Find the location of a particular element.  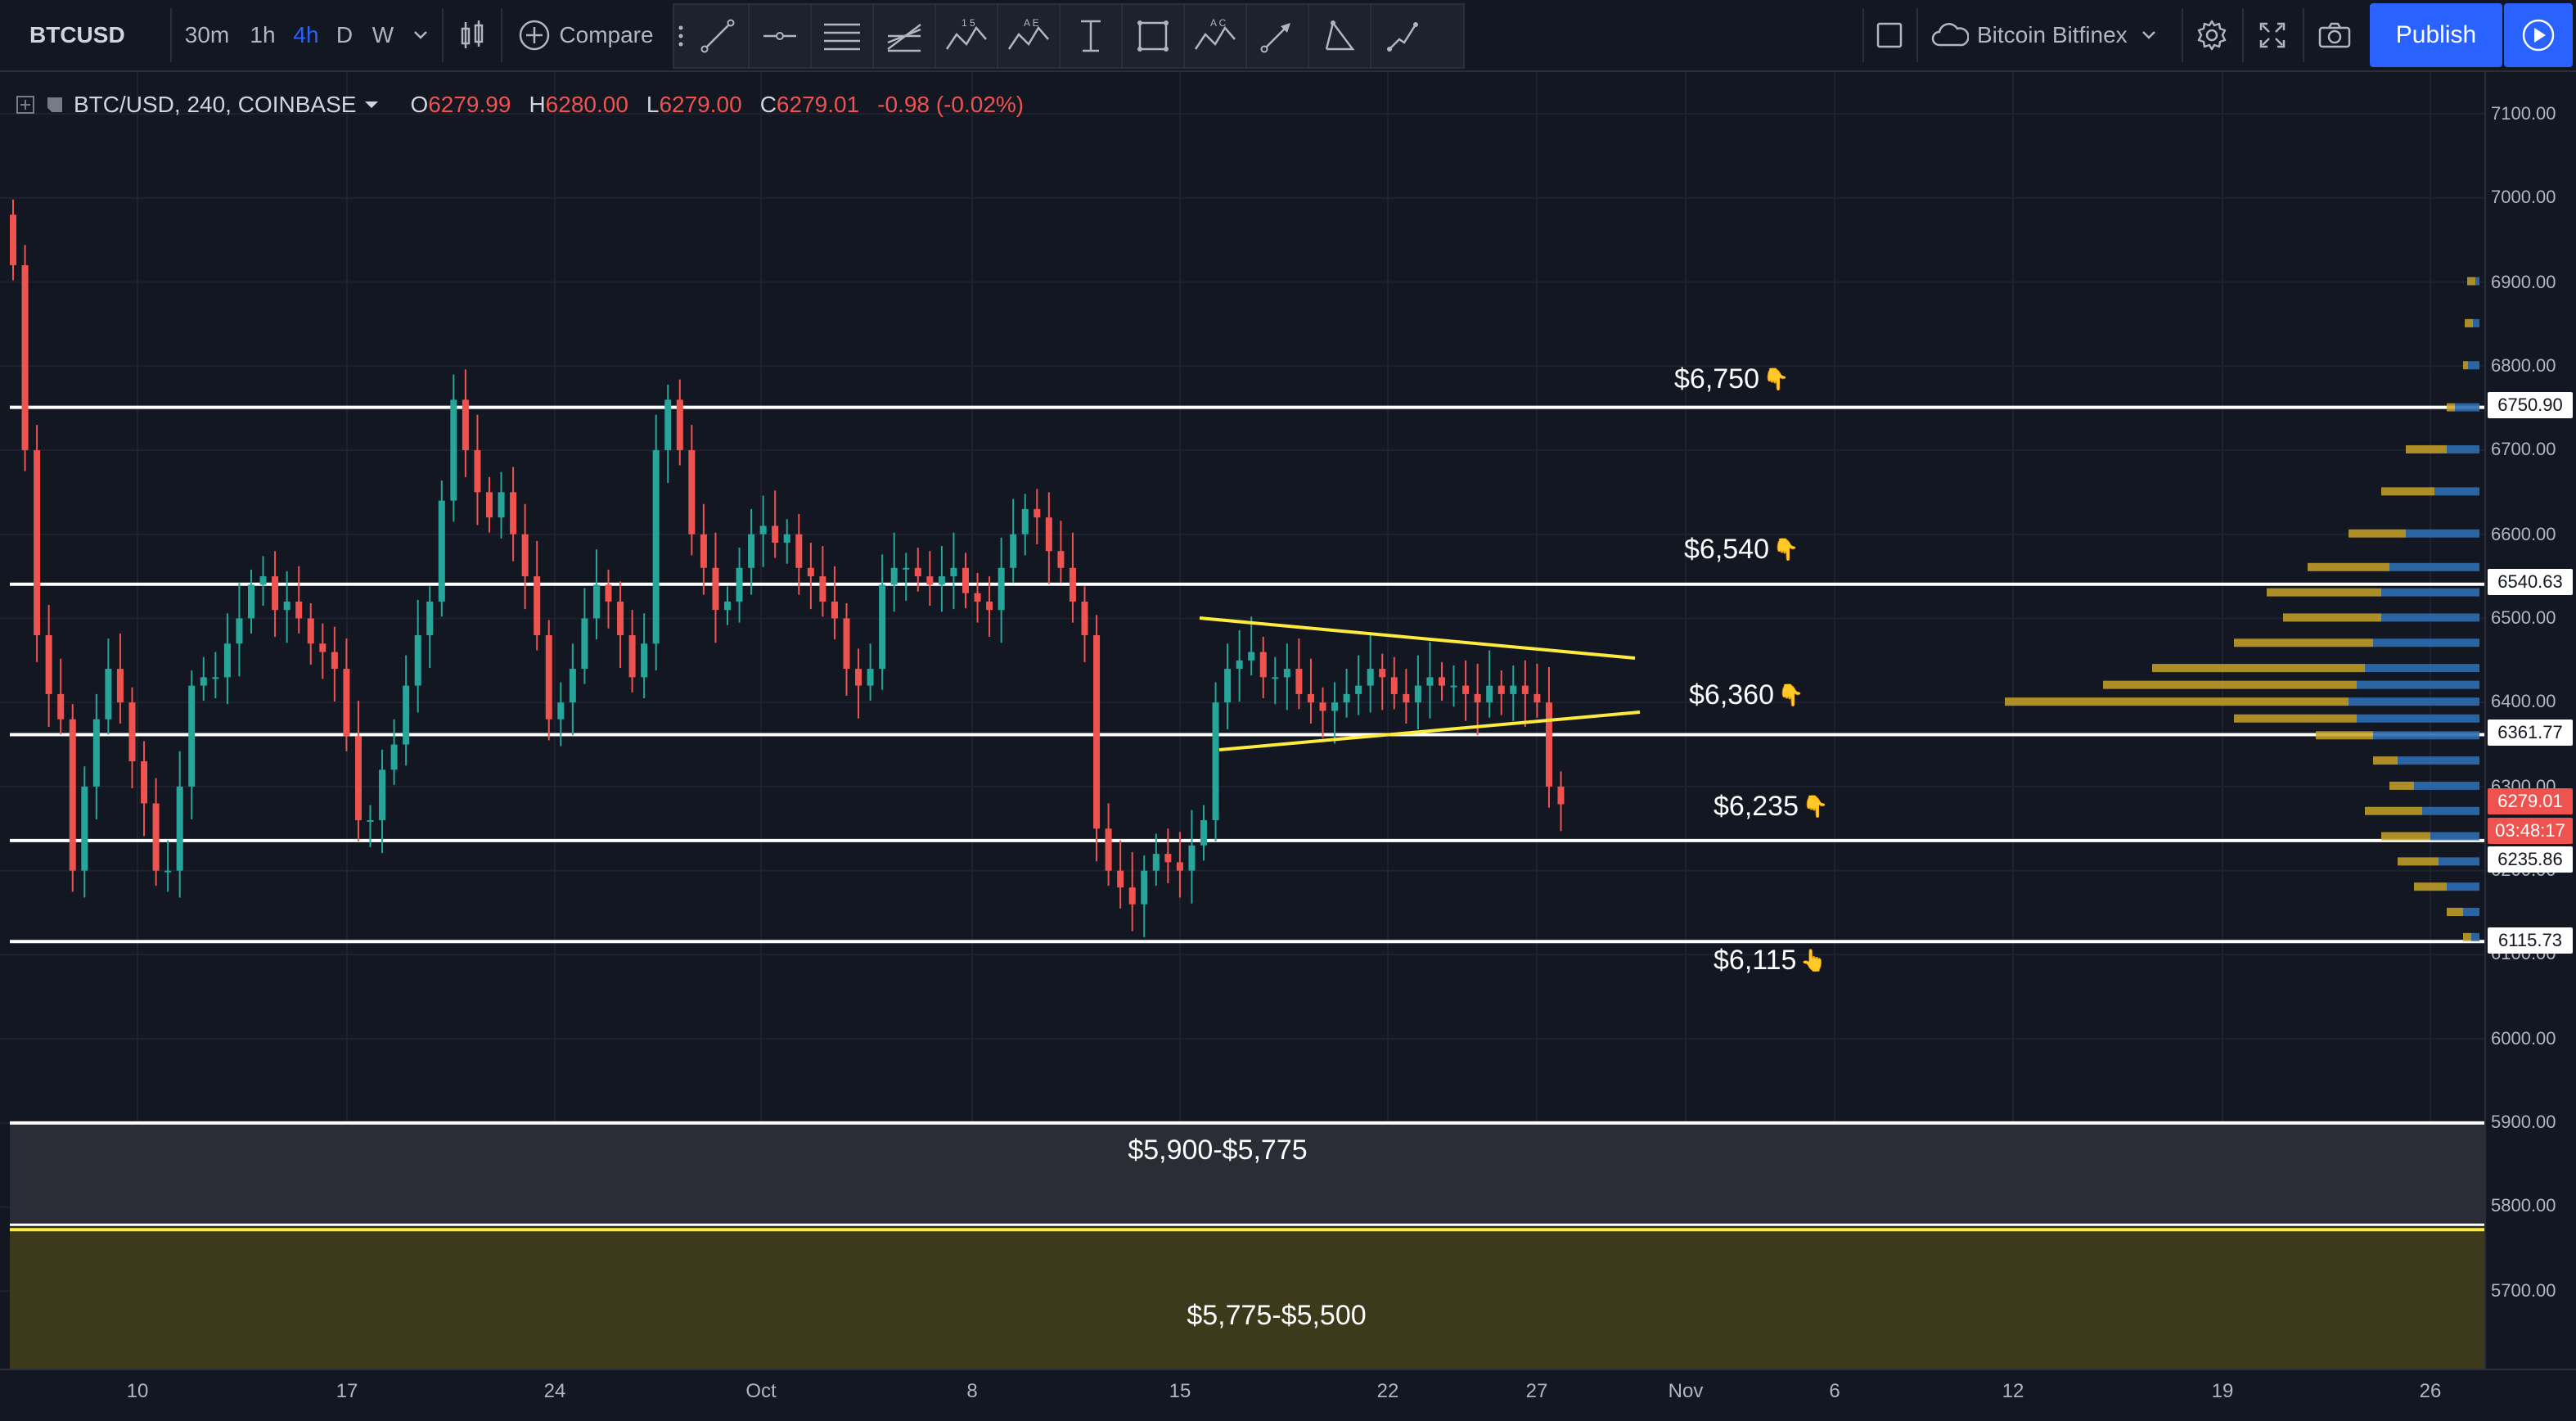

chevron-down-icon is located at coordinates (2148, 35).